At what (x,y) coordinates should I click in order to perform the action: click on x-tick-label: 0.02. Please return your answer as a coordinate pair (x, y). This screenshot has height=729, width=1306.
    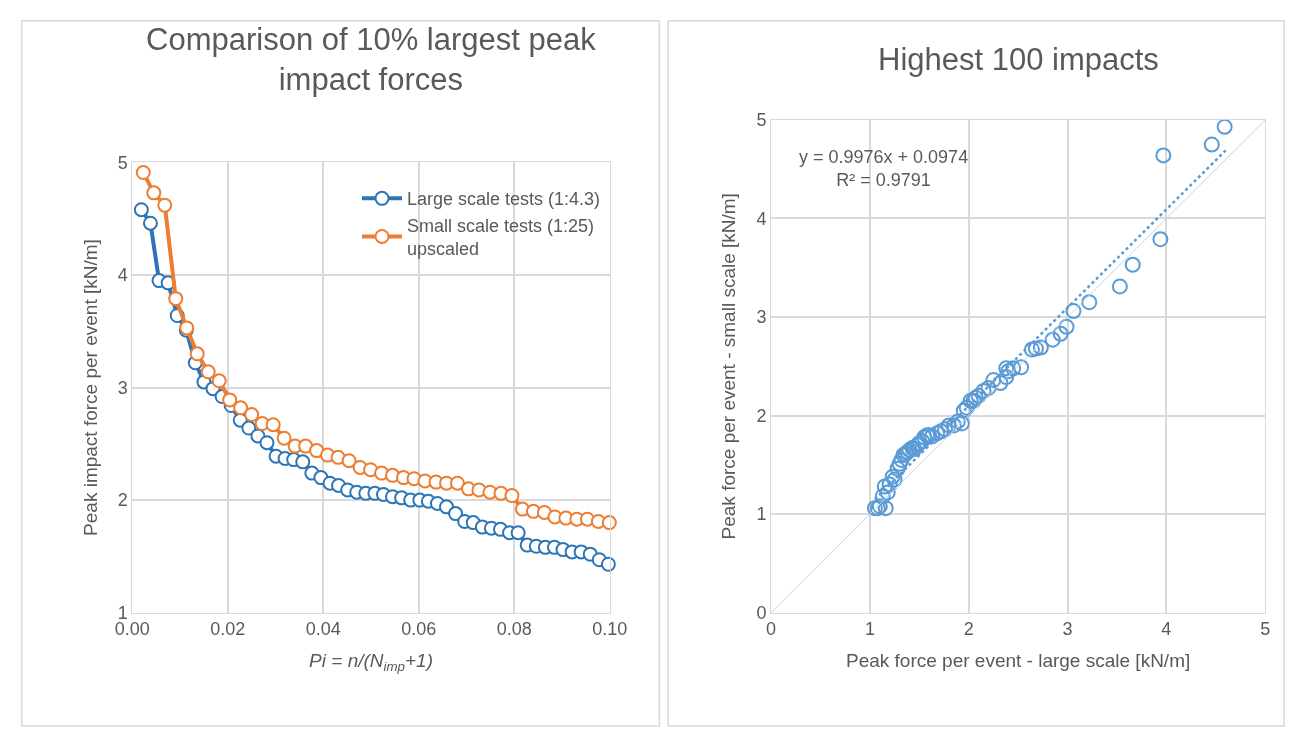
    Looking at the image, I should click on (228, 629).